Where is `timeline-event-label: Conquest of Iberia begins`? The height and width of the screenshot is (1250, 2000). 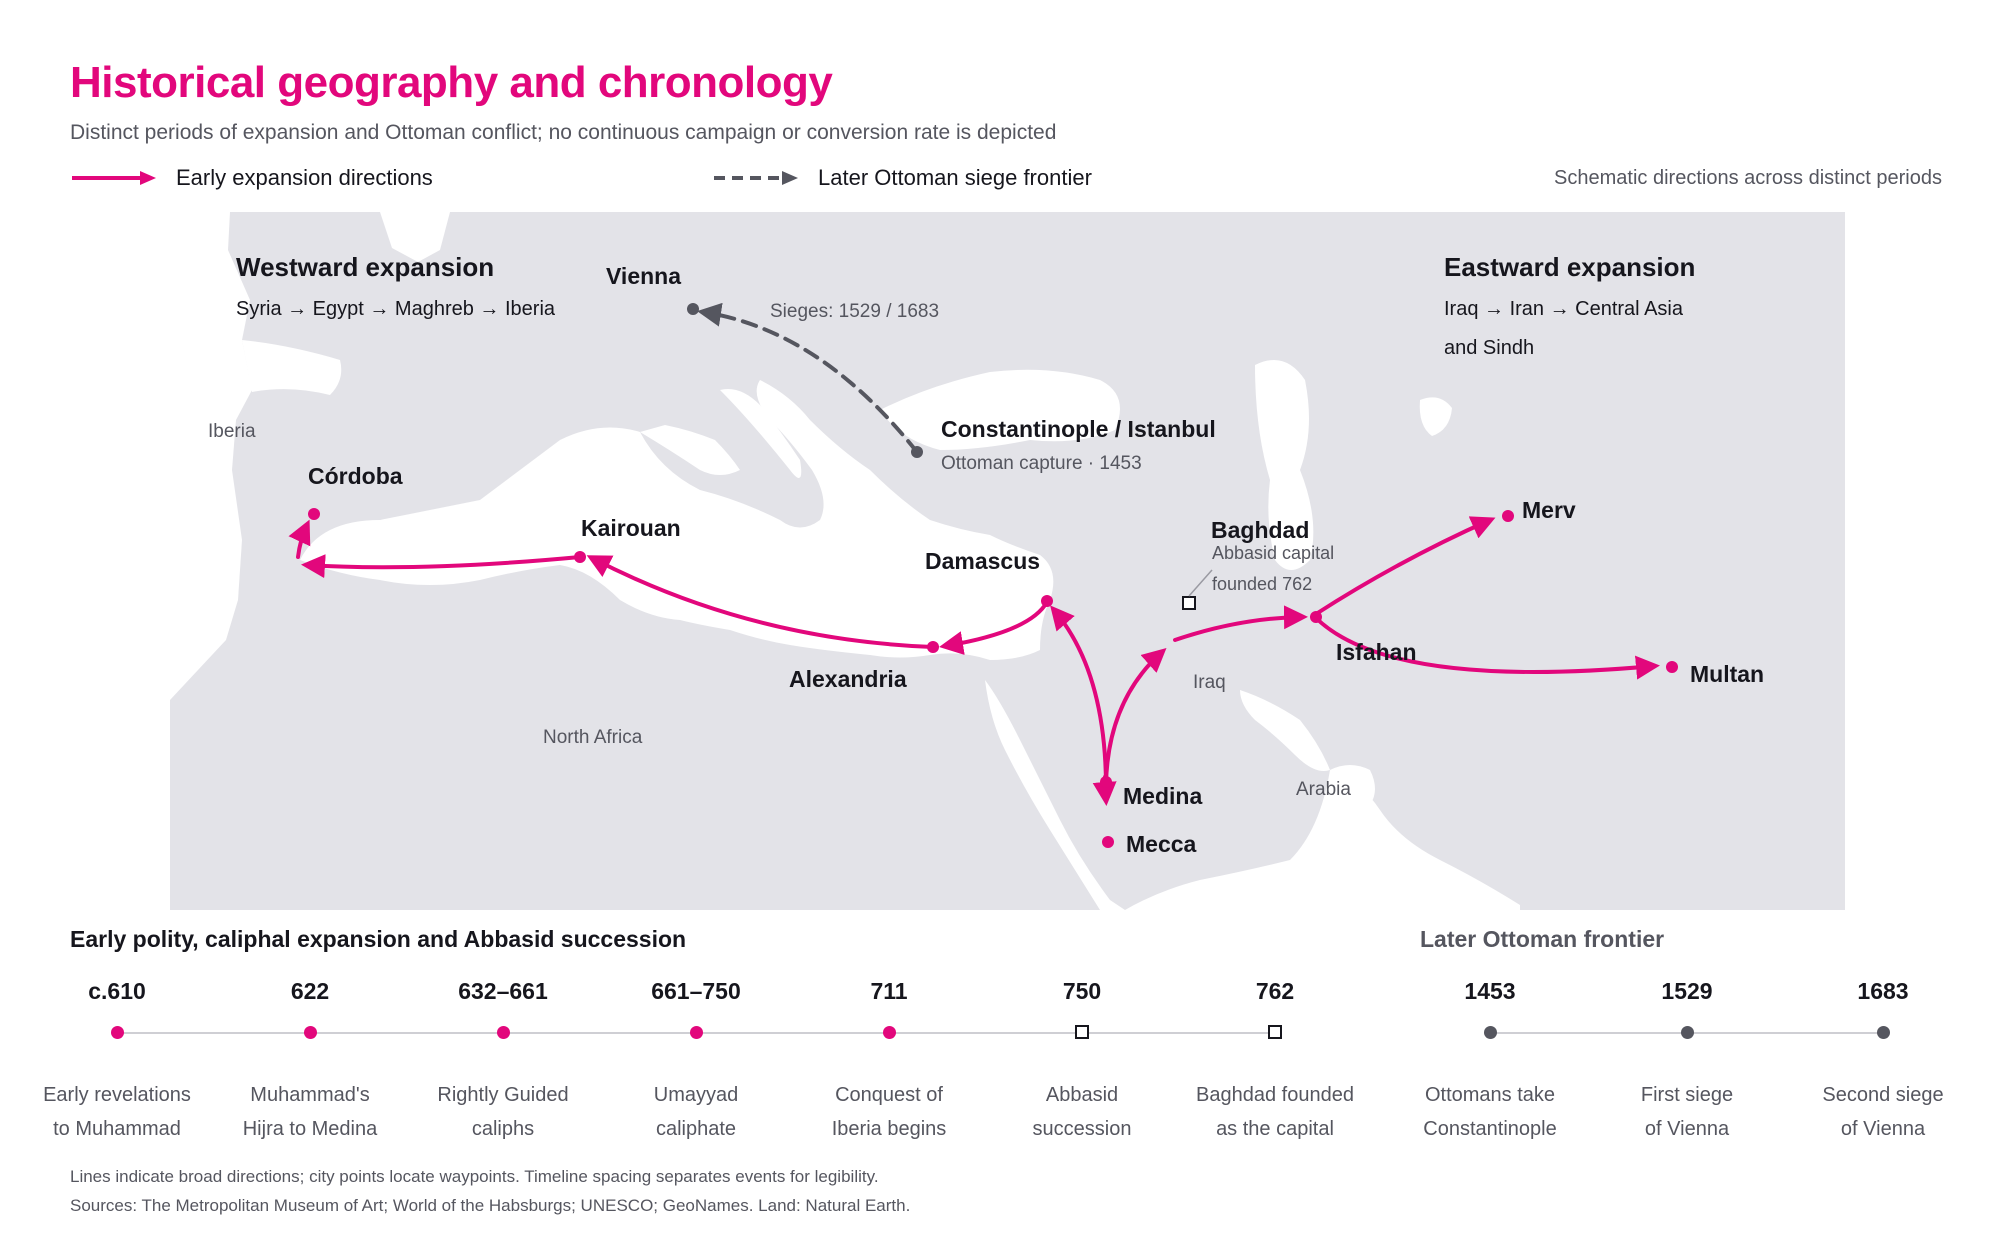
timeline-event-label: Conquest of Iberia begins is located at coordinates (889, 1112).